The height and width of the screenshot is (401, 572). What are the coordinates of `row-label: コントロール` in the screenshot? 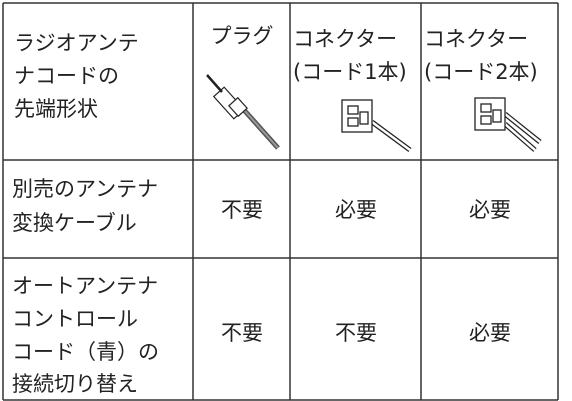 It's located at (75, 319).